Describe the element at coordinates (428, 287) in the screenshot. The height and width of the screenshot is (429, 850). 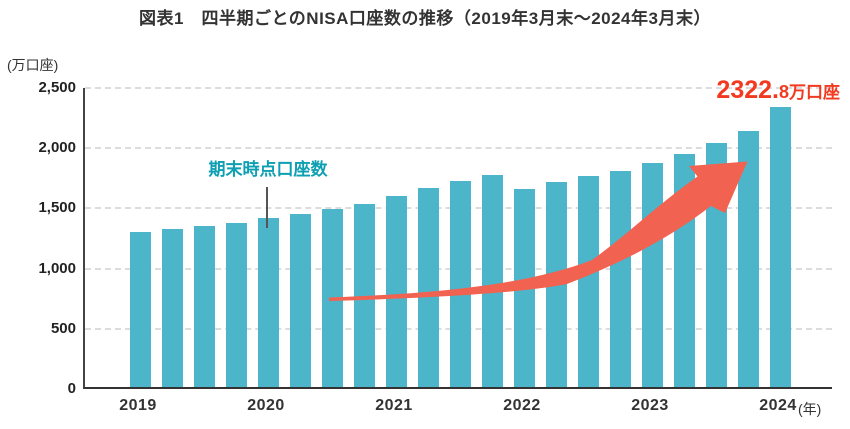
I see `bar-2021/6` at that location.